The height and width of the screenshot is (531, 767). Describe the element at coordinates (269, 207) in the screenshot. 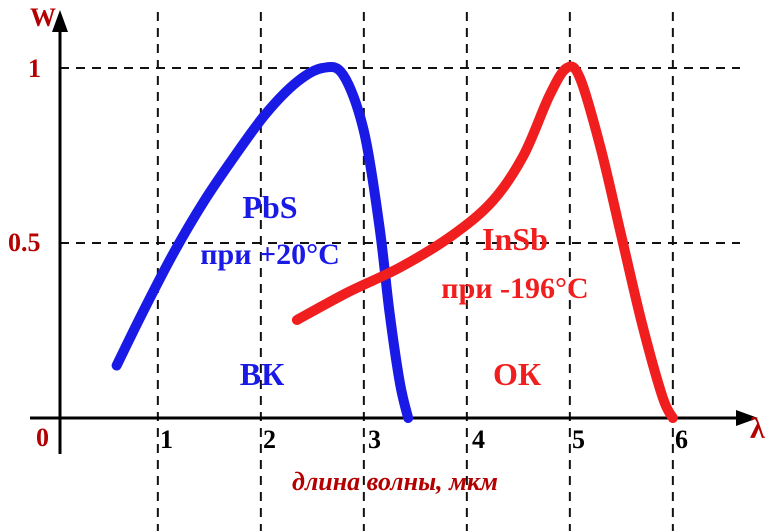

I see `series-label-pbs: PbS` at that location.